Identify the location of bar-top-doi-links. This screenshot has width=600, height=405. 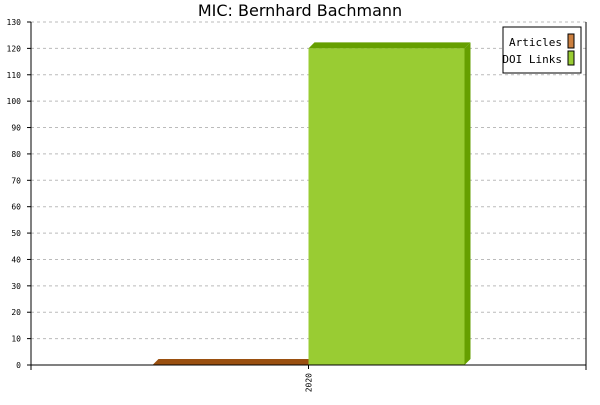
(389, 45).